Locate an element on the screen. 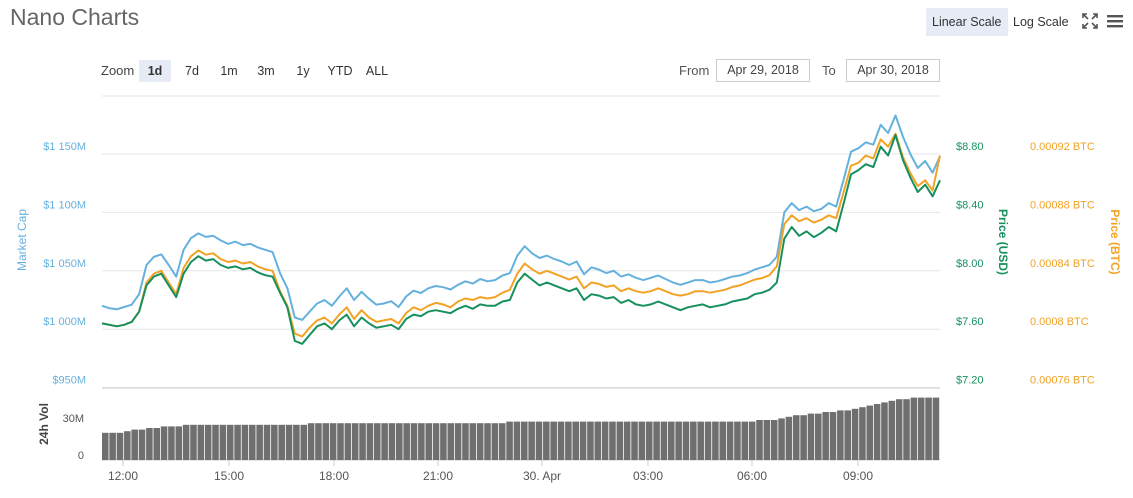 Image resolution: width=1133 pixels, height=498 pixels. from-date-input: Apr 29, 2018 is located at coordinates (763, 70).